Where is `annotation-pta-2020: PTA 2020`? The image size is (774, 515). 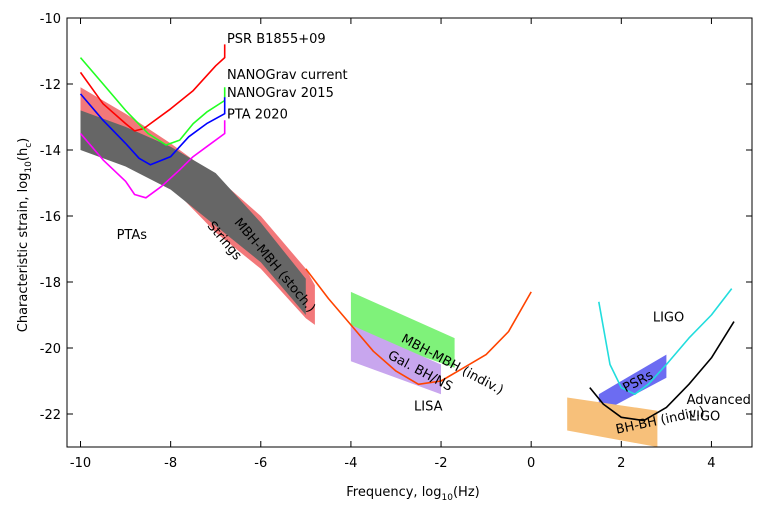 annotation-pta-2020: PTA 2020 is located at coordinates (257, 115).